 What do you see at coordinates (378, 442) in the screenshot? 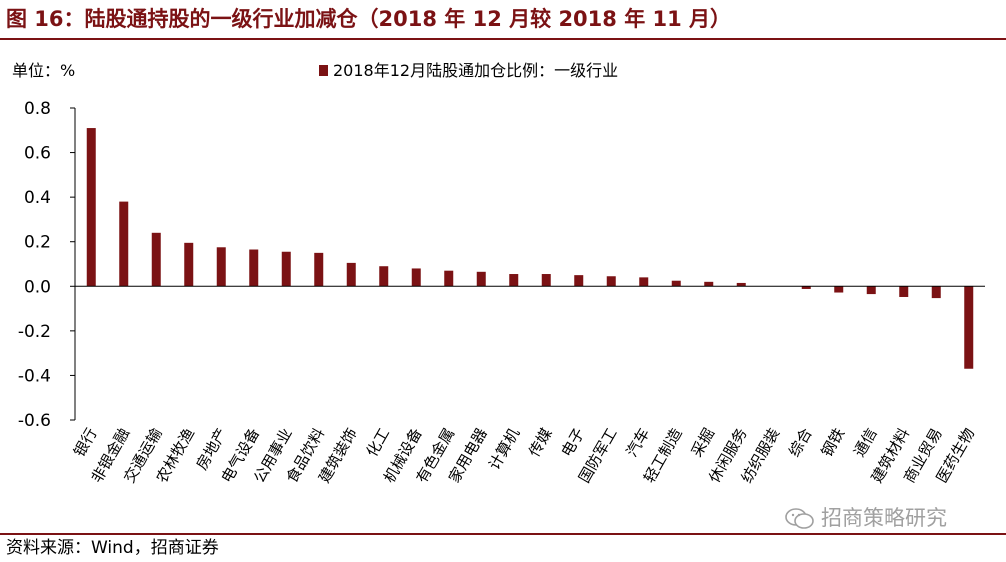
I see `x-tick-label: 化工` at bounding box center [378, 442].